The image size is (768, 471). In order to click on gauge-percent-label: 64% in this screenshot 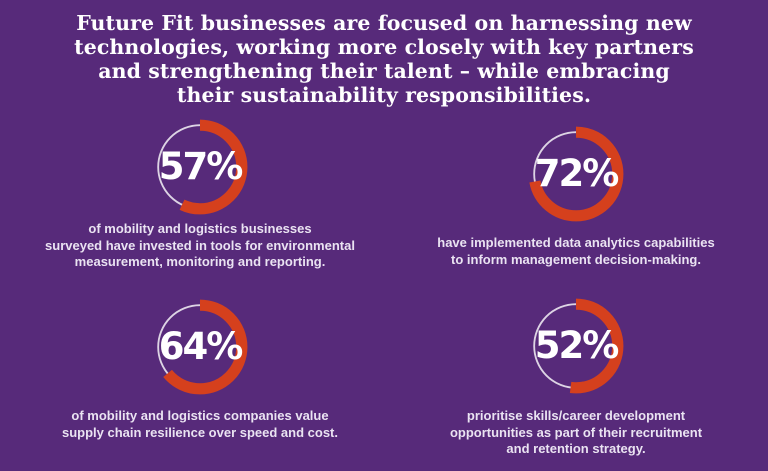, I will do `click(201, 346)`.